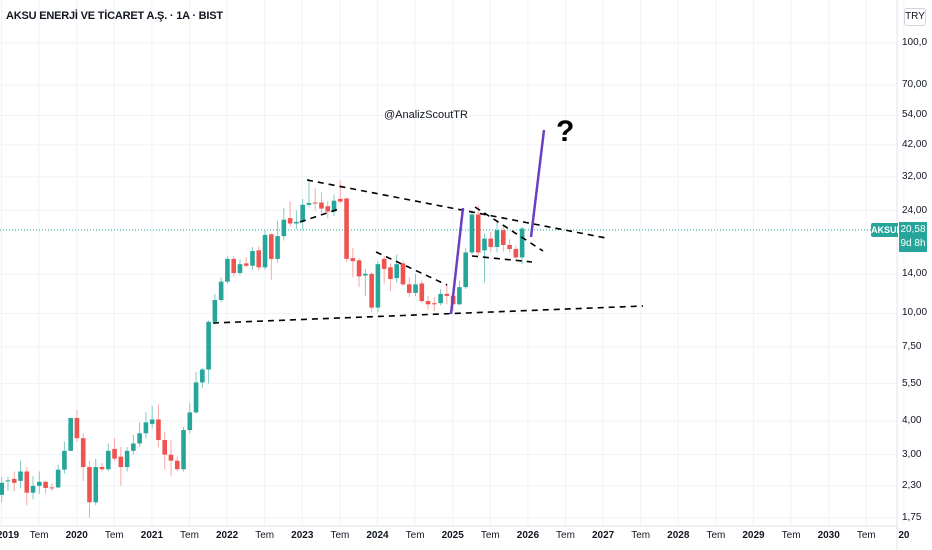 Image resolution: width=932 pixels, height=550 pixels. I want to click on time-tick-label: 2030, so click(828, 535).